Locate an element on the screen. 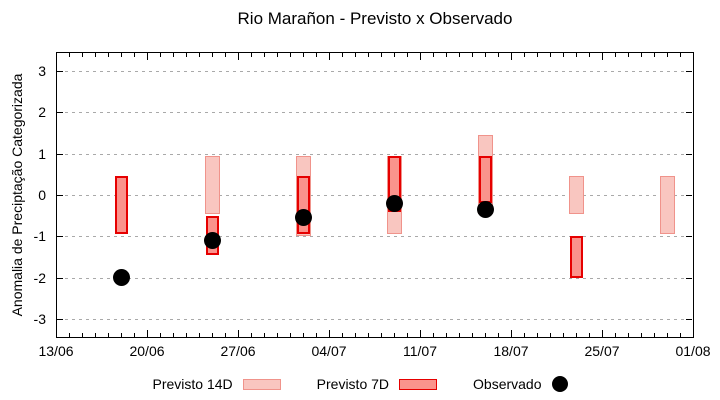 The image size is (720, 400). legend: Previsto 14D Previsto 7D Observado is located at coordinates (360, 384).